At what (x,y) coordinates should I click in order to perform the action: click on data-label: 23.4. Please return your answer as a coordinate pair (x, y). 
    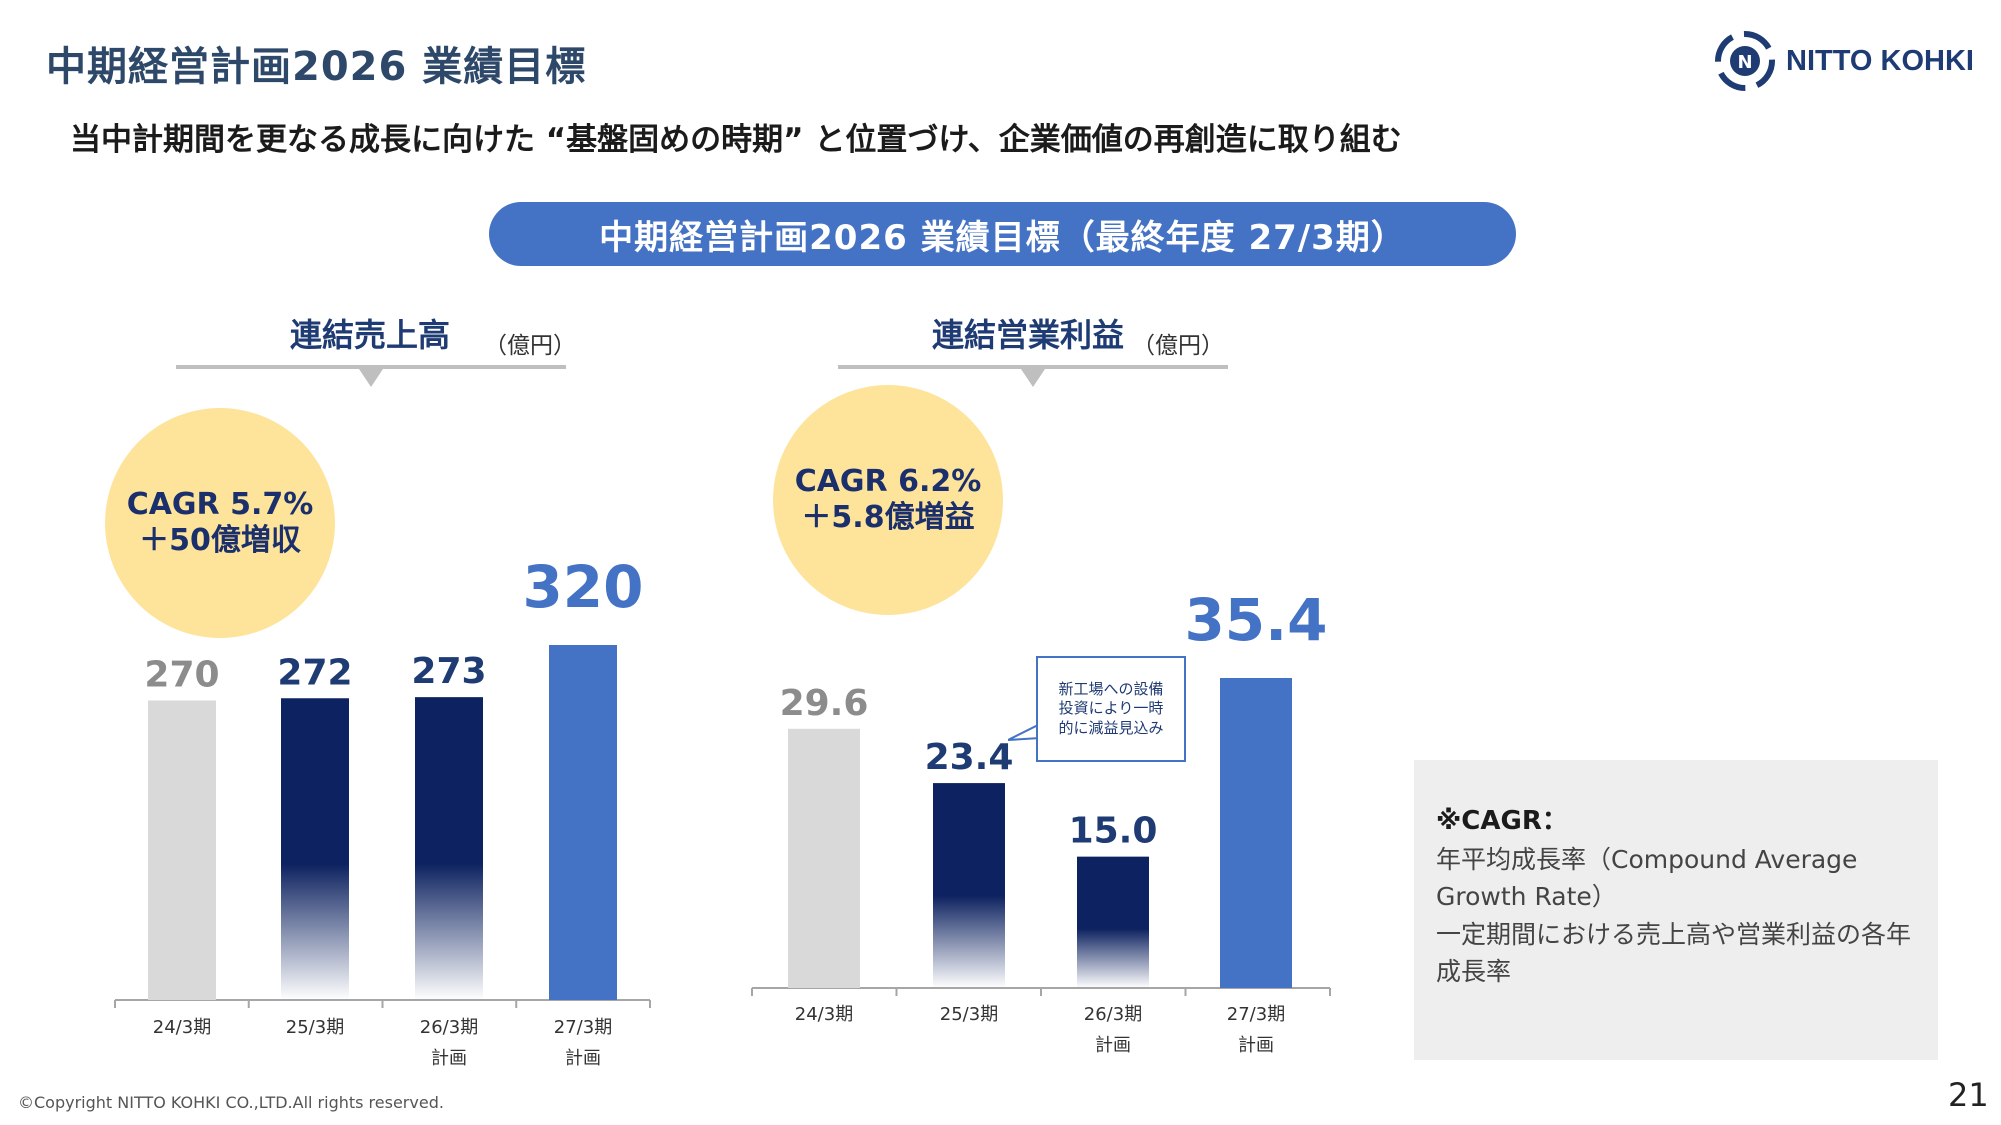
    Looking at the image, I should click on (969, 757).